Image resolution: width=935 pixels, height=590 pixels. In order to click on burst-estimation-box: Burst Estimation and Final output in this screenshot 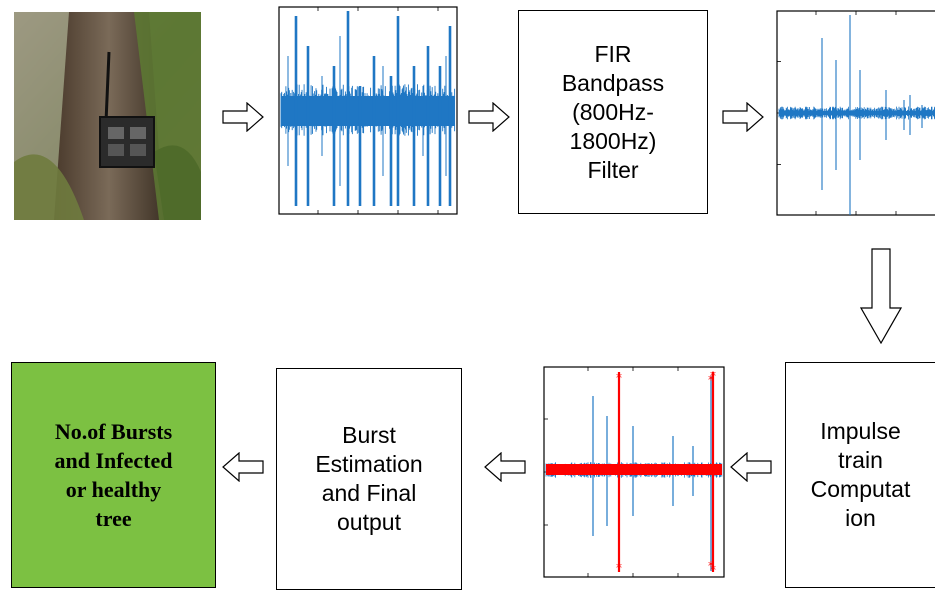, I will do `click(369, 479)`.